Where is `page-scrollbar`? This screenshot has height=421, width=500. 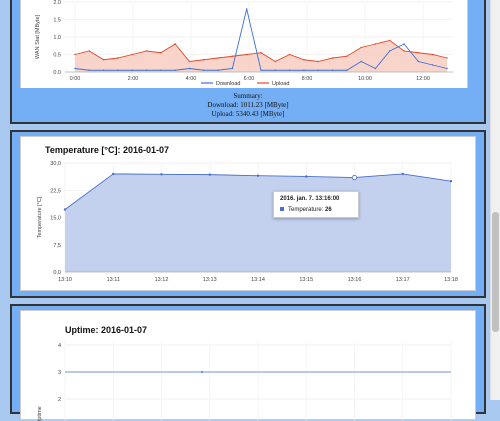
page-scrollbar is located at coordinates (495, 200).